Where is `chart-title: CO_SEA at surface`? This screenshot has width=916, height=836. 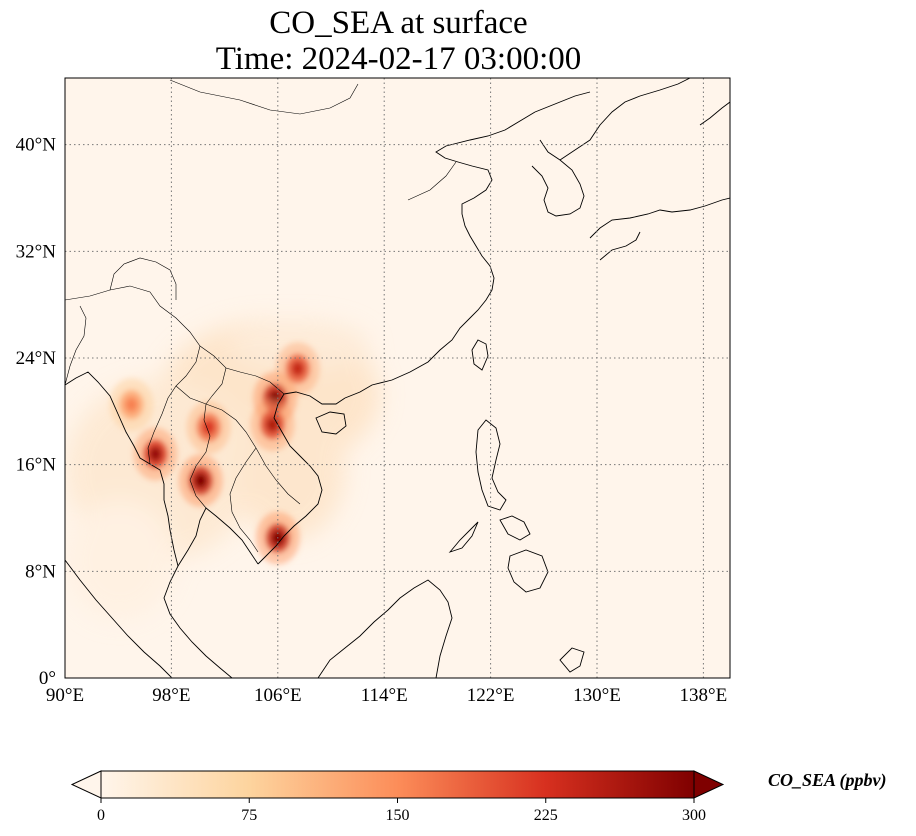 chart-title: CO_SEA at surface is located at coordinates (398, 23).